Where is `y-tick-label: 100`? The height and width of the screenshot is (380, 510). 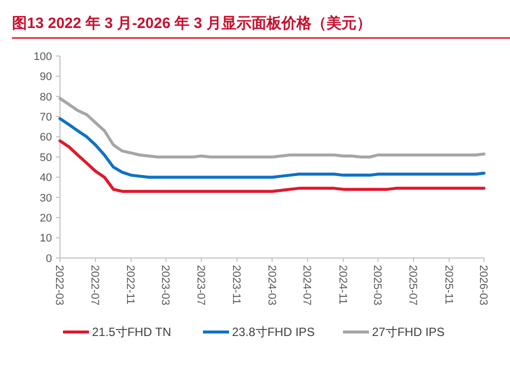
y-tick-label: 100 is located at coordinates (43, 56).